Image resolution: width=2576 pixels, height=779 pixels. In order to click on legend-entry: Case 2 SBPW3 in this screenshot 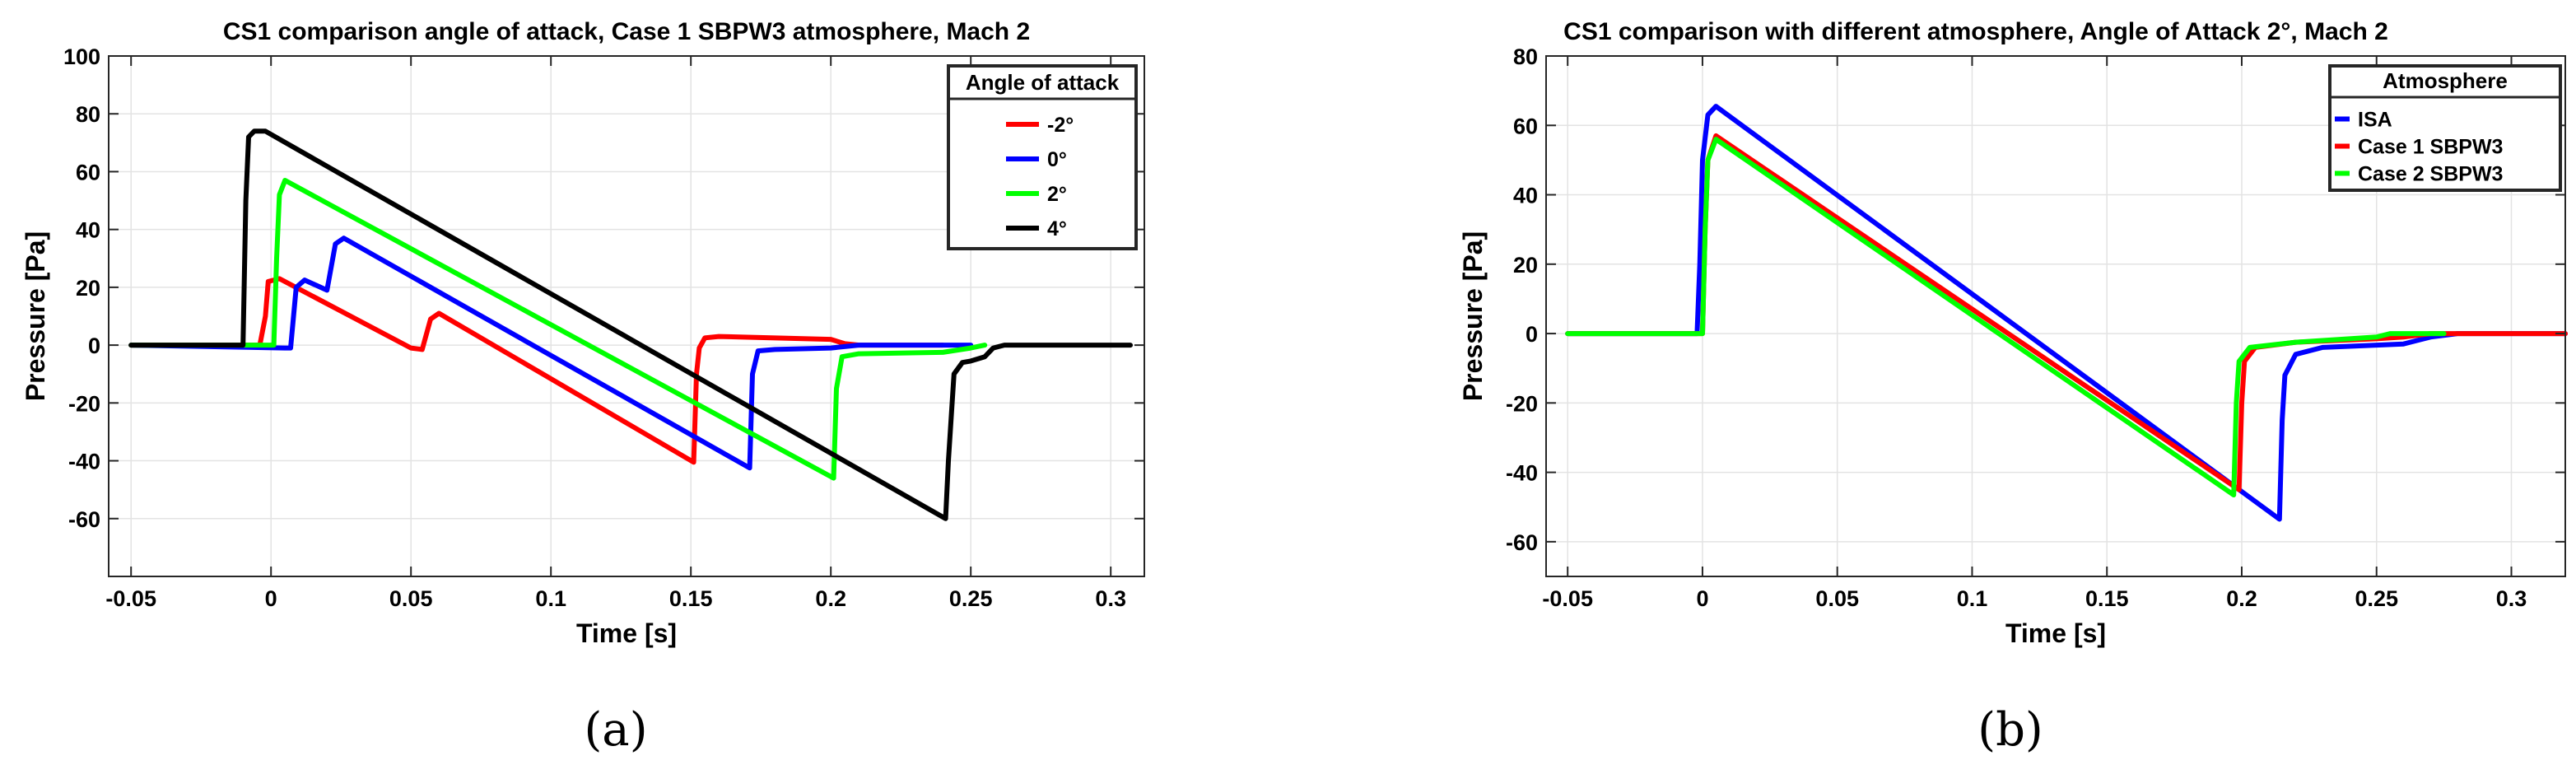, I will do `click(2430, 175)`.